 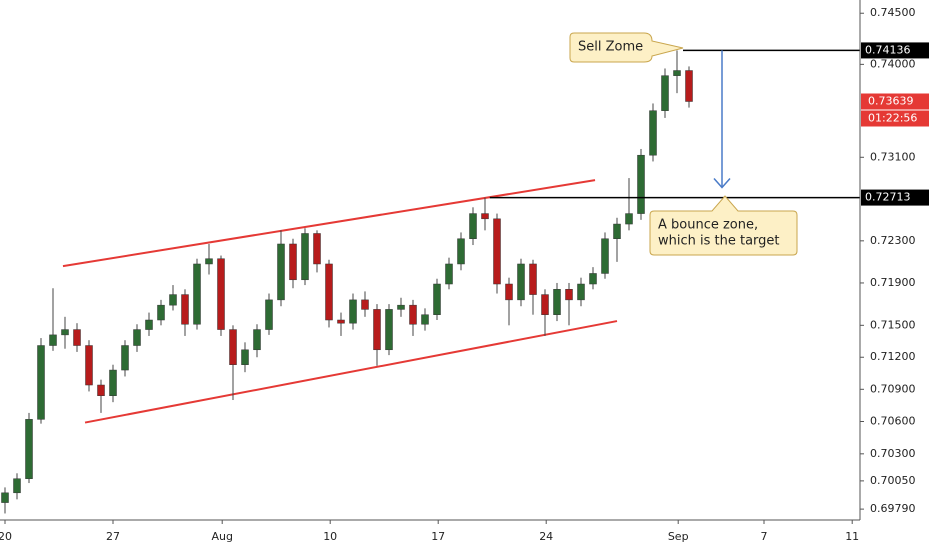 I want to click on y-tick-label: 0.70900, so click(x=893, y=388).